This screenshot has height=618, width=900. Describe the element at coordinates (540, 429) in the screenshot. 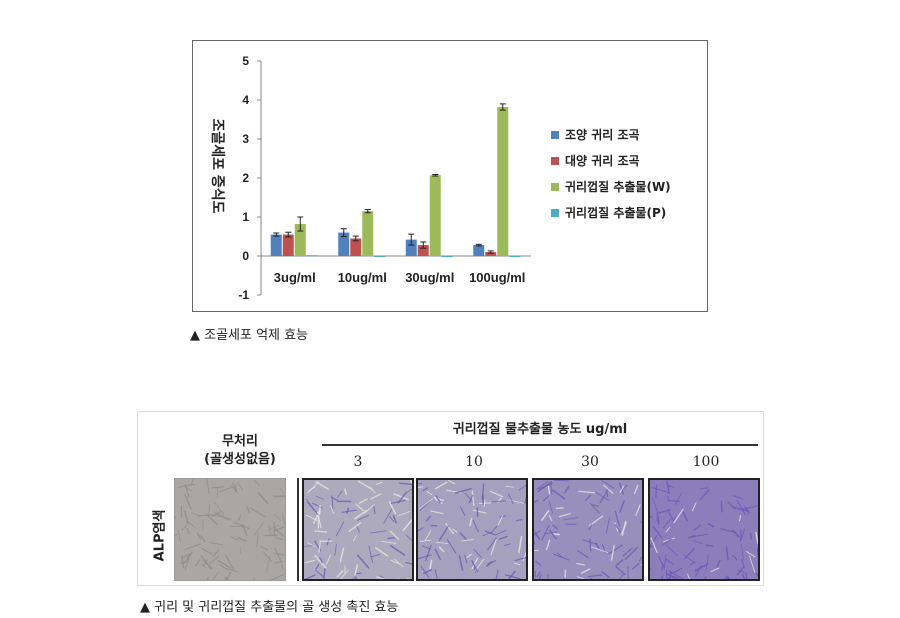

I see `concentration-header: 귀리껍질 물추출물 농도 ug/ml` at that location.